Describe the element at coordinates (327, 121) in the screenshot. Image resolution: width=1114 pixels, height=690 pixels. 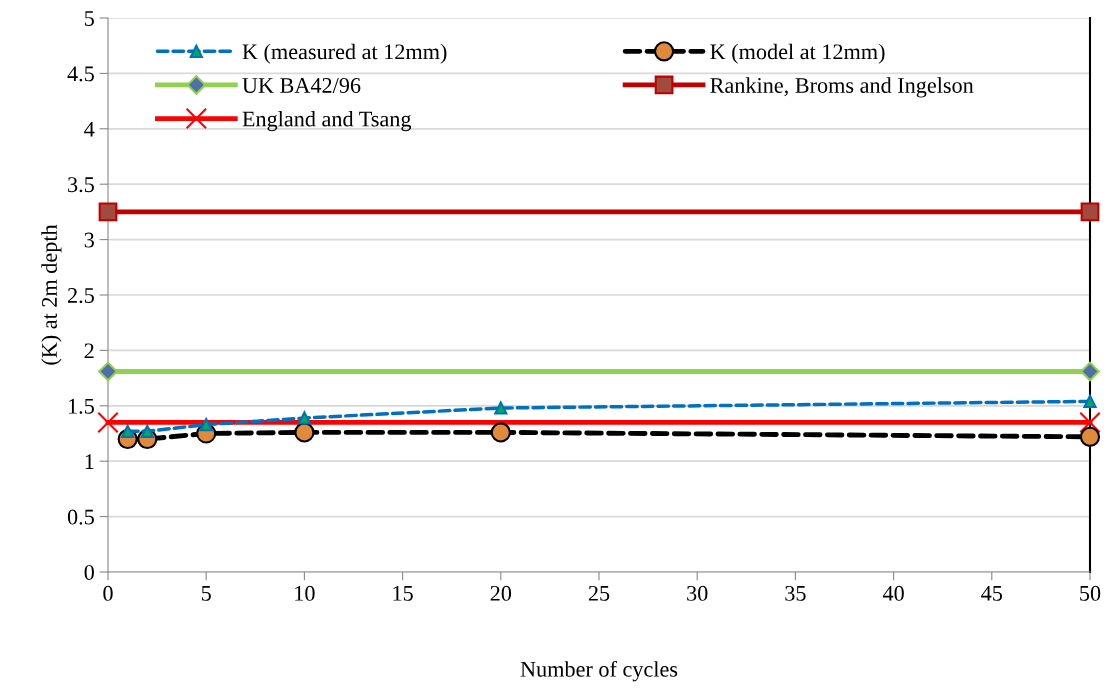
I see `legend-label: England and Tsang` at that location.